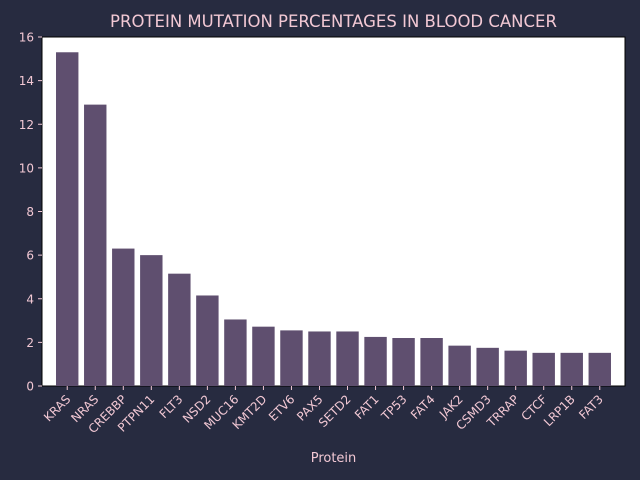 Image resolution: width=640 pixels, height=480 pixels. Describe the element at coordinates (431, 362) in the screenshot. I see `bar-fat4` at that location.